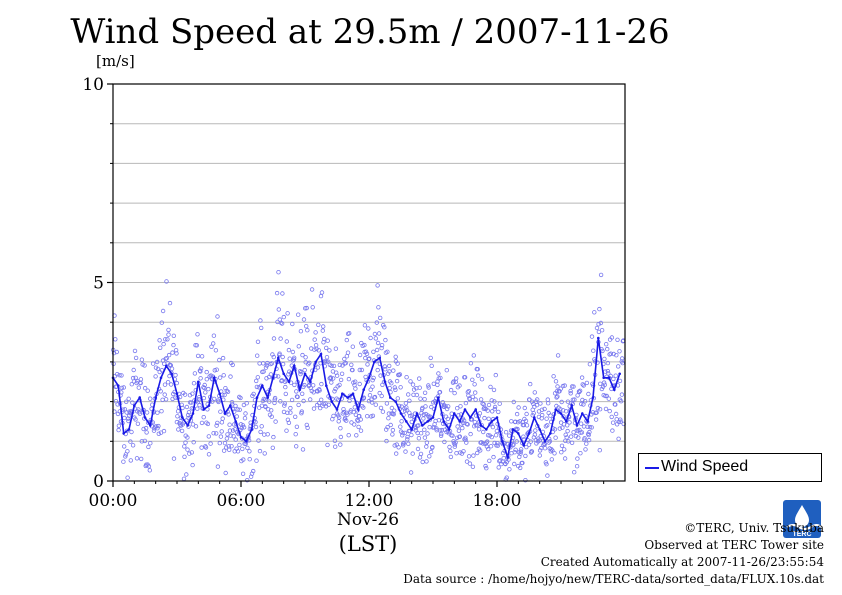 The image size is (842, 595). Describe the element at coordinates (93, 85) in the screenshot. I see `y-tick-label: 10` at that location.